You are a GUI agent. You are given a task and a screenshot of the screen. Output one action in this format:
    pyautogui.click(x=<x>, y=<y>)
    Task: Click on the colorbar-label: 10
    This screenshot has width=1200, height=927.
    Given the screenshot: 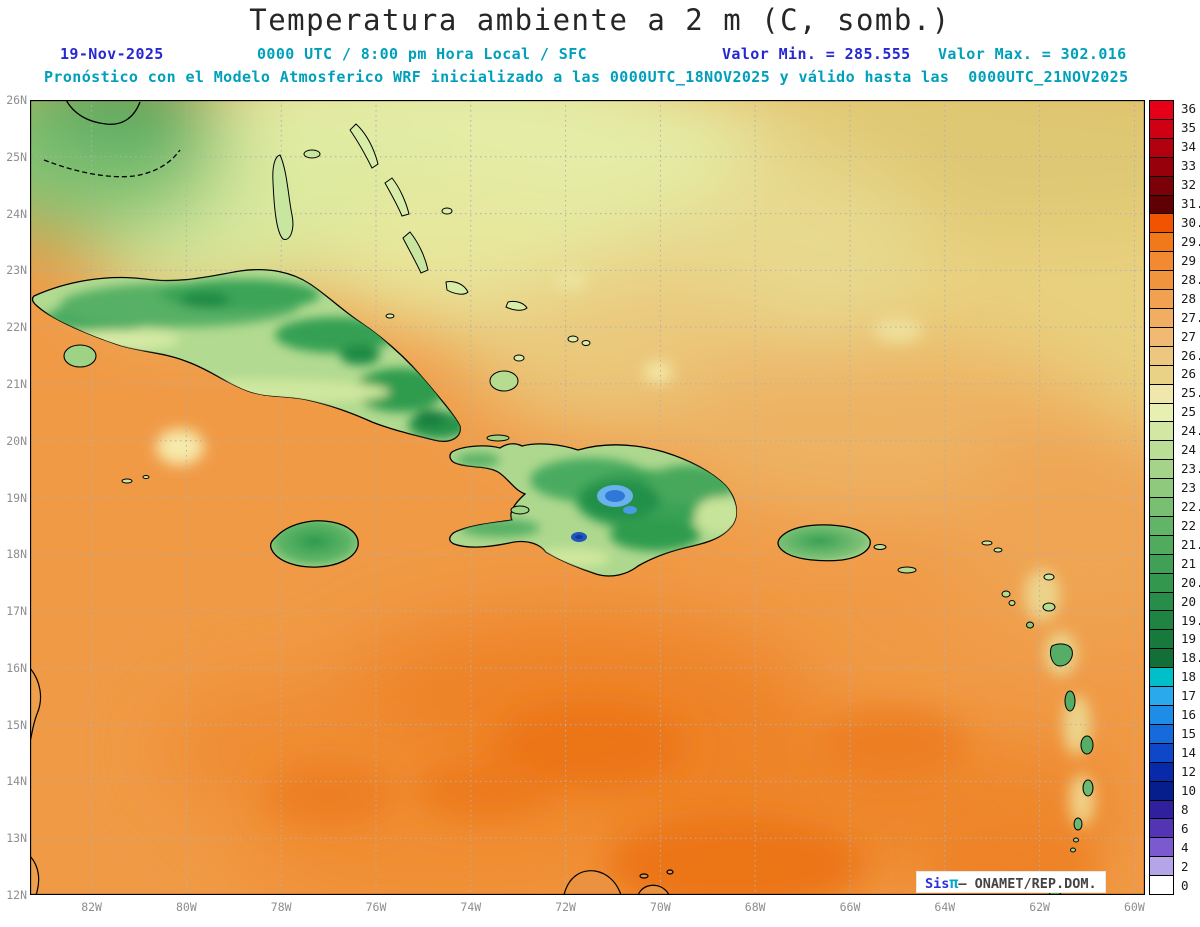 What is the action you would take?
    pyautogui.click(x=1189, y=790)
    